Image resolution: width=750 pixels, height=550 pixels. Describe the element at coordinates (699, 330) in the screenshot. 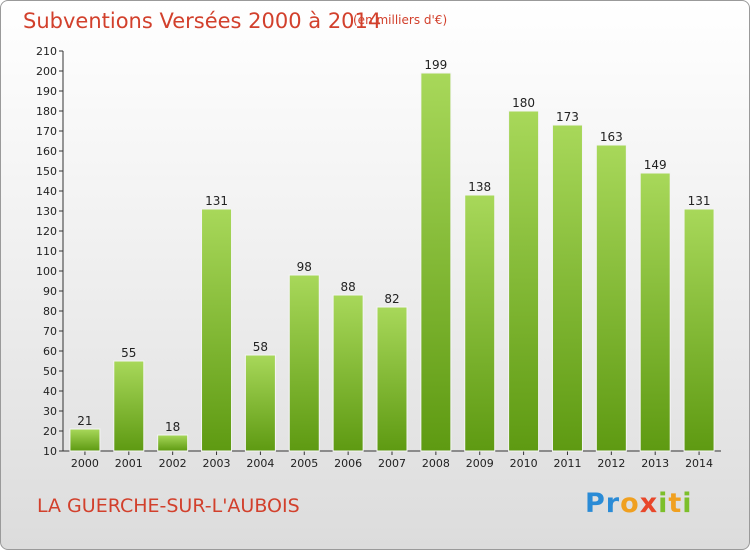

I see `bar-2014` at that location.